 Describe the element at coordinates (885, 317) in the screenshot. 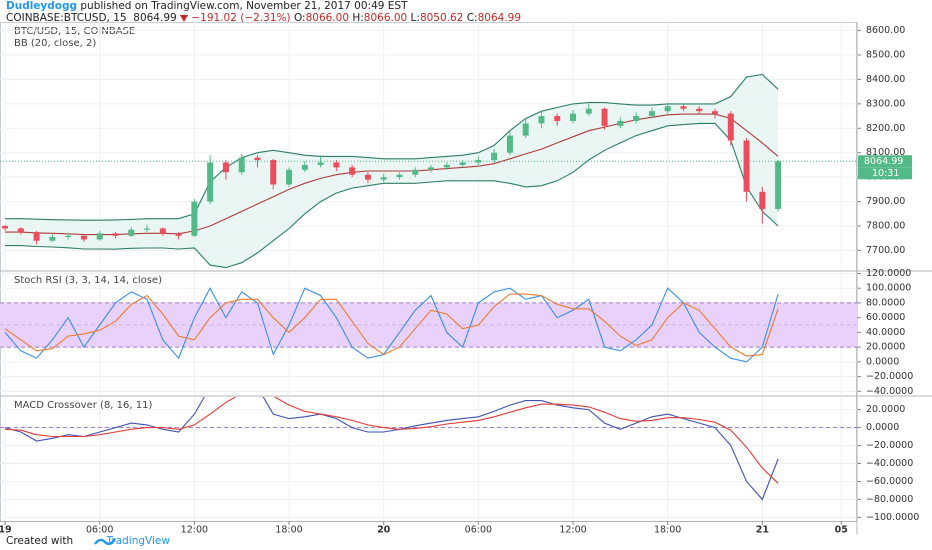

I see `y-tick-label: 60.0000` at that location.